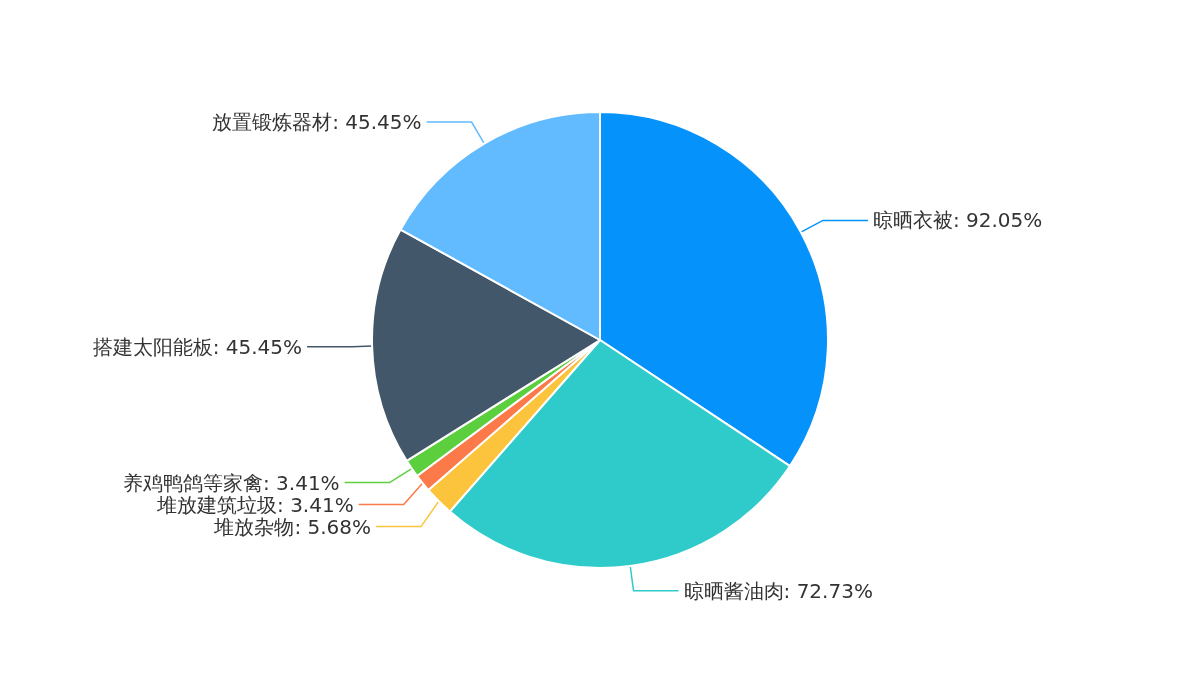 This screenshot has width=1200, height=680. What do you see at coordinates (231, 482) in the screenshot?
I see `slice-label: 养鸡鸭鸽等家禽: 3.41%` at bounding box center [231, 482].